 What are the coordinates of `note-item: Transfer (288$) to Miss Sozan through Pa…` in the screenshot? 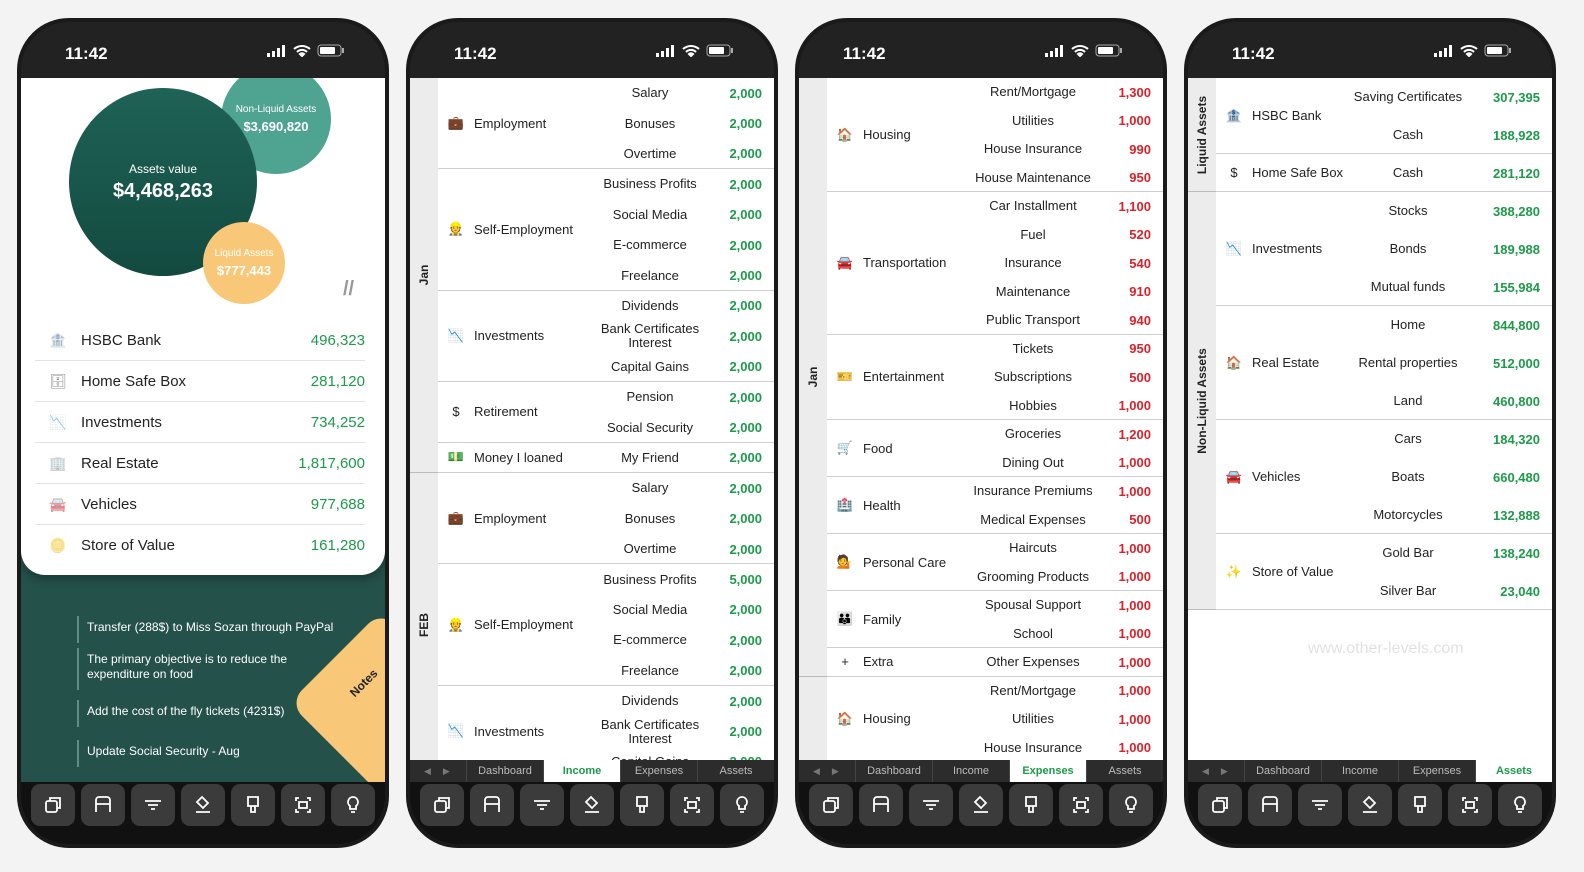 It's located at (212, 629).